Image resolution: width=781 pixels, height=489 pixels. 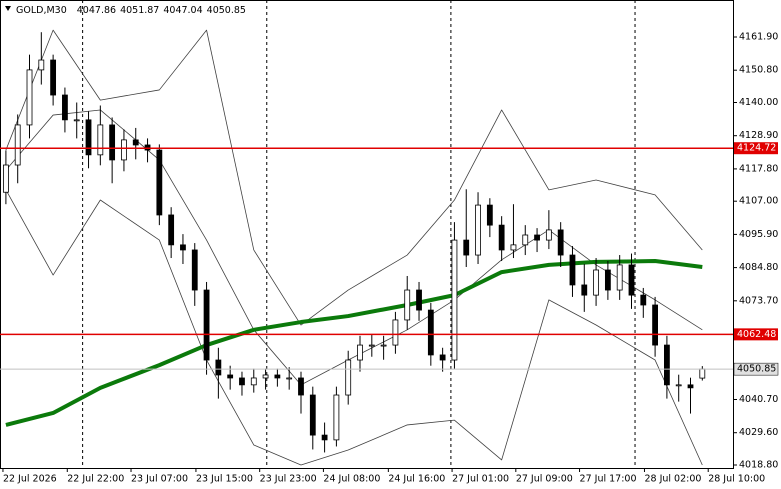 What do you see at coordinates (758, 267) in the screenshot?
I see `y-tick-label: 4084.80` at bounding box center [758, 267].